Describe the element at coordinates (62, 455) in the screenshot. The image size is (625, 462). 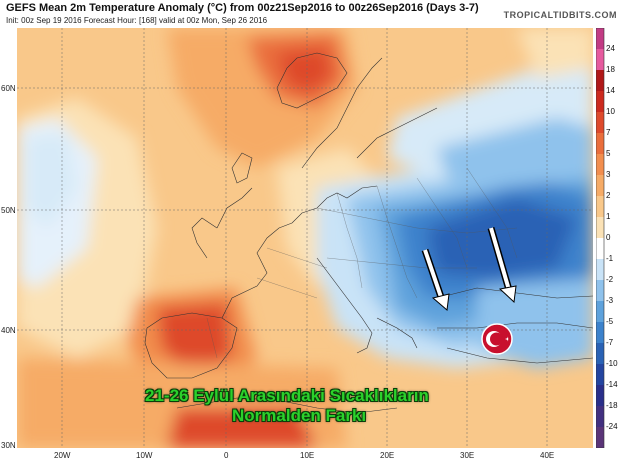
I see `lon-label: 20W` at that location.